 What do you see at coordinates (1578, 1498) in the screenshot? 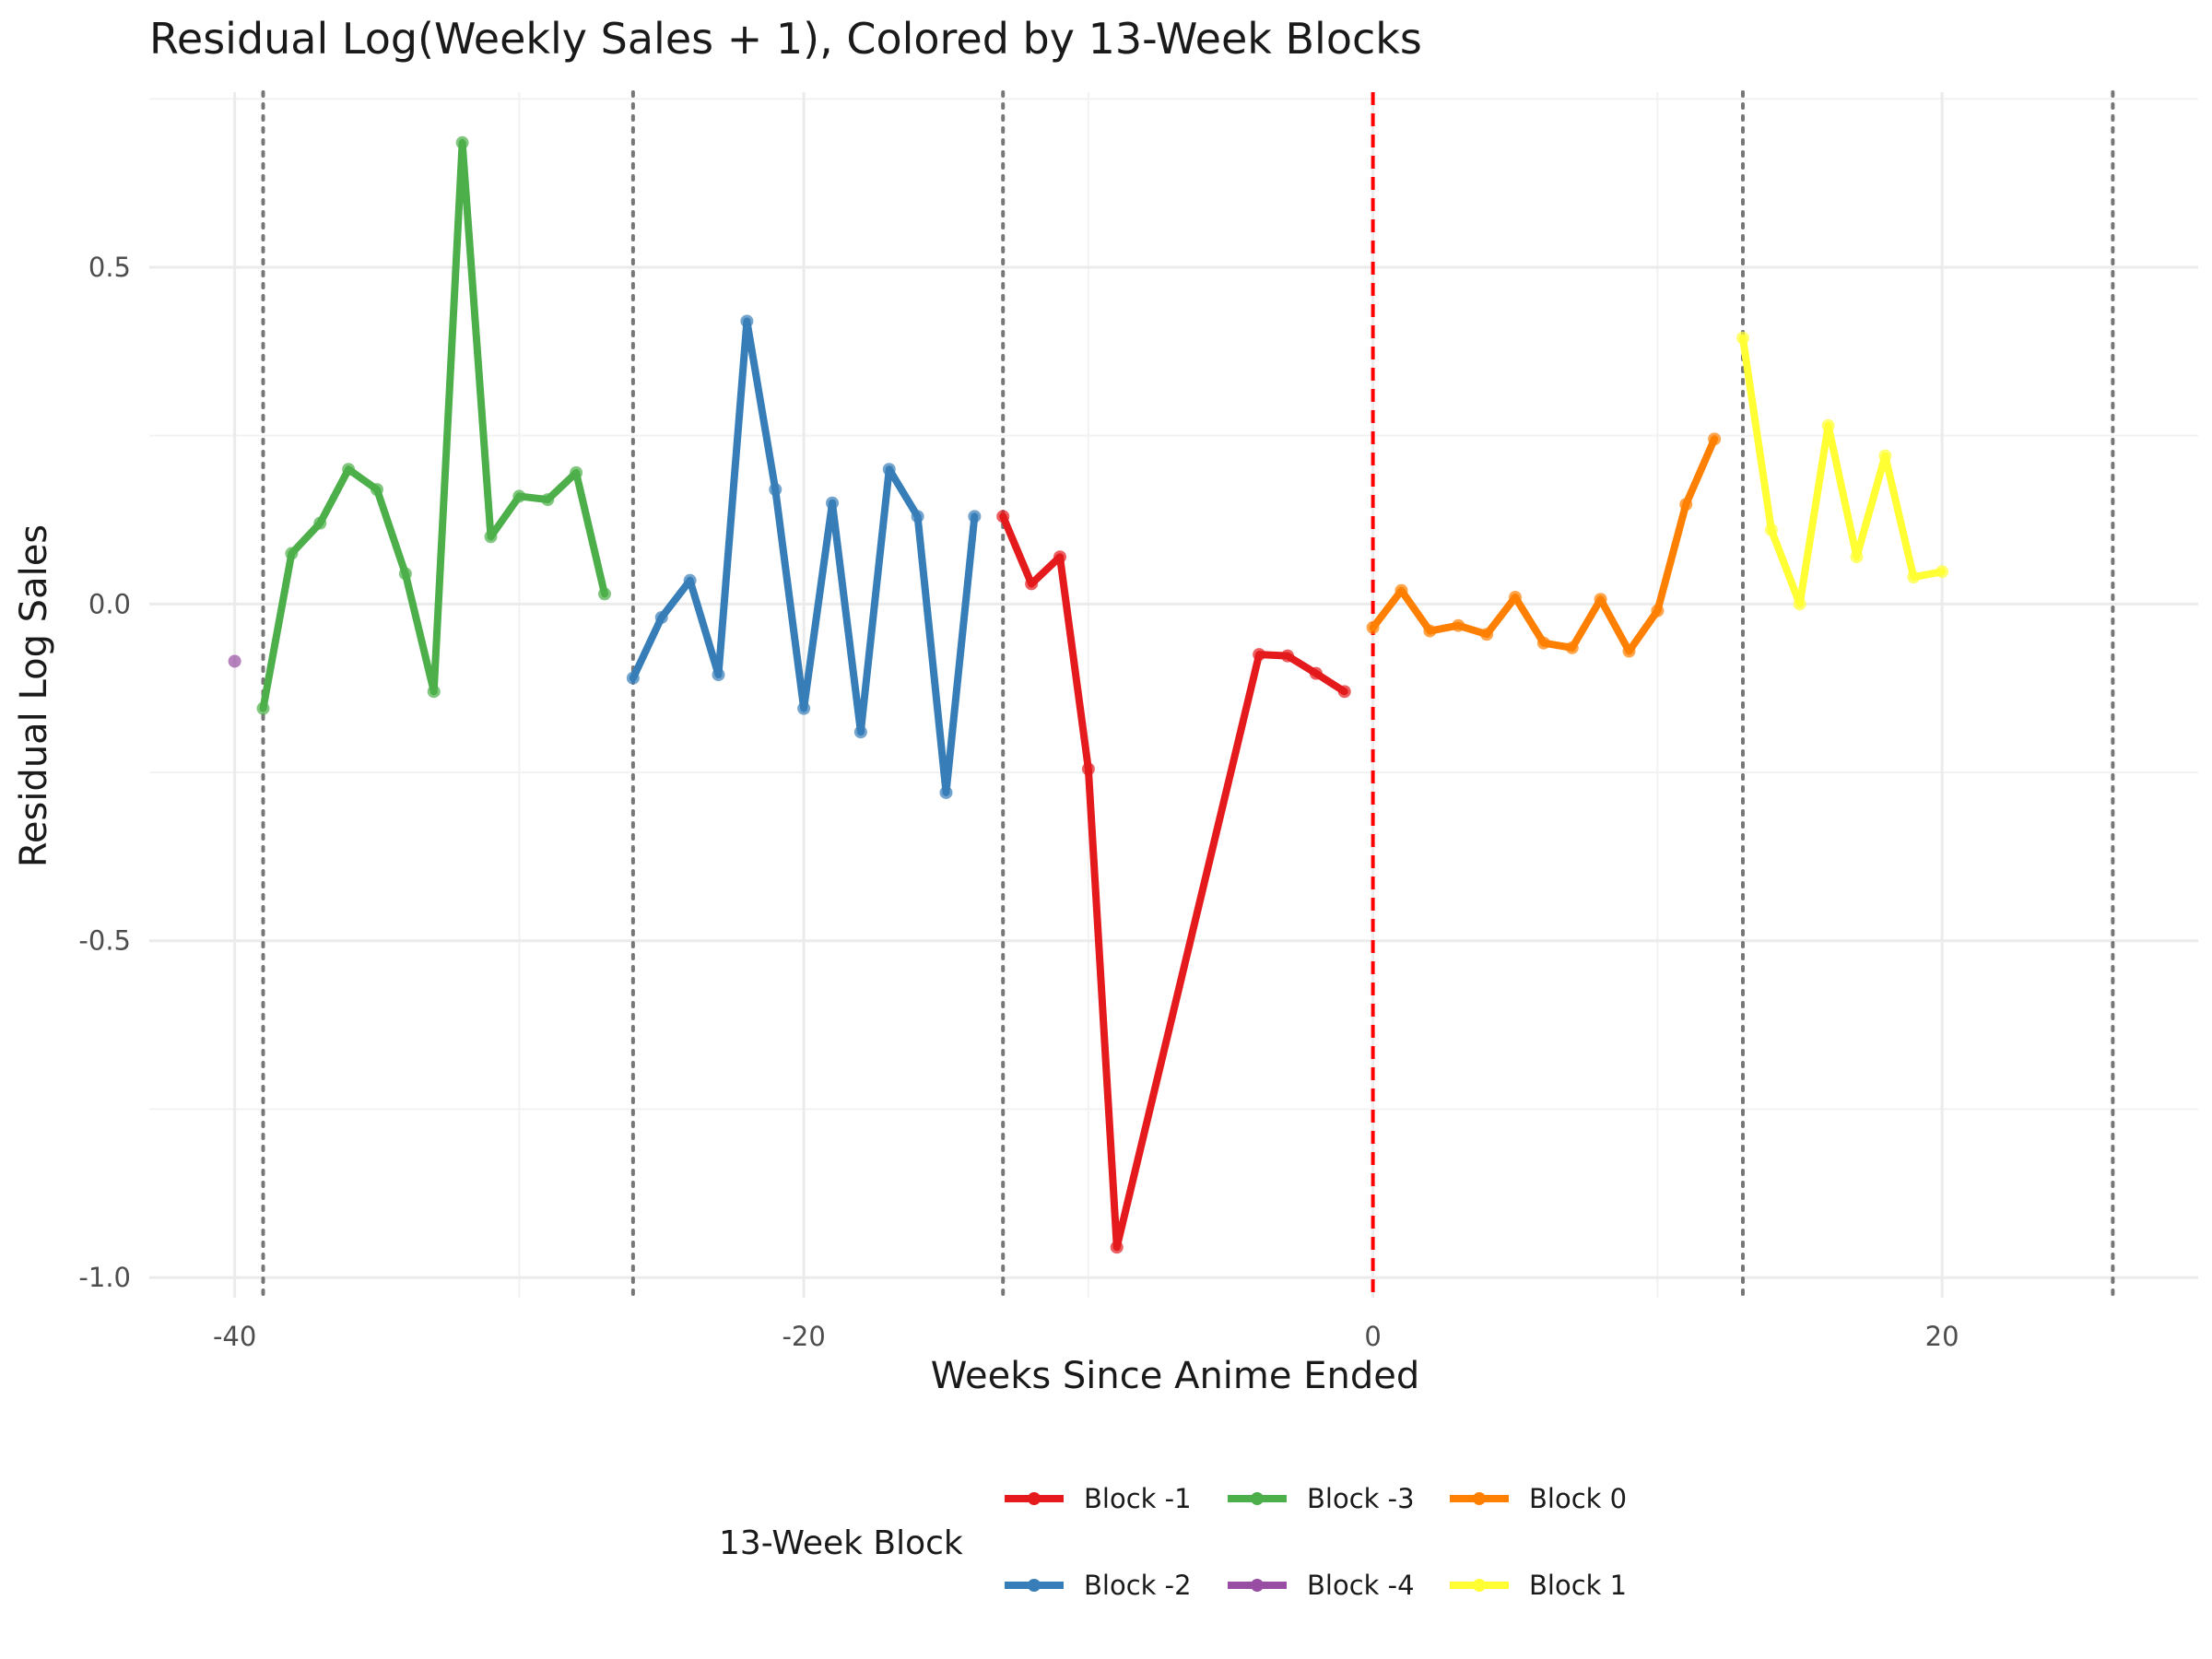
I see `legend-label-block-0: Block 0` at bounding box center [1578, 1498].